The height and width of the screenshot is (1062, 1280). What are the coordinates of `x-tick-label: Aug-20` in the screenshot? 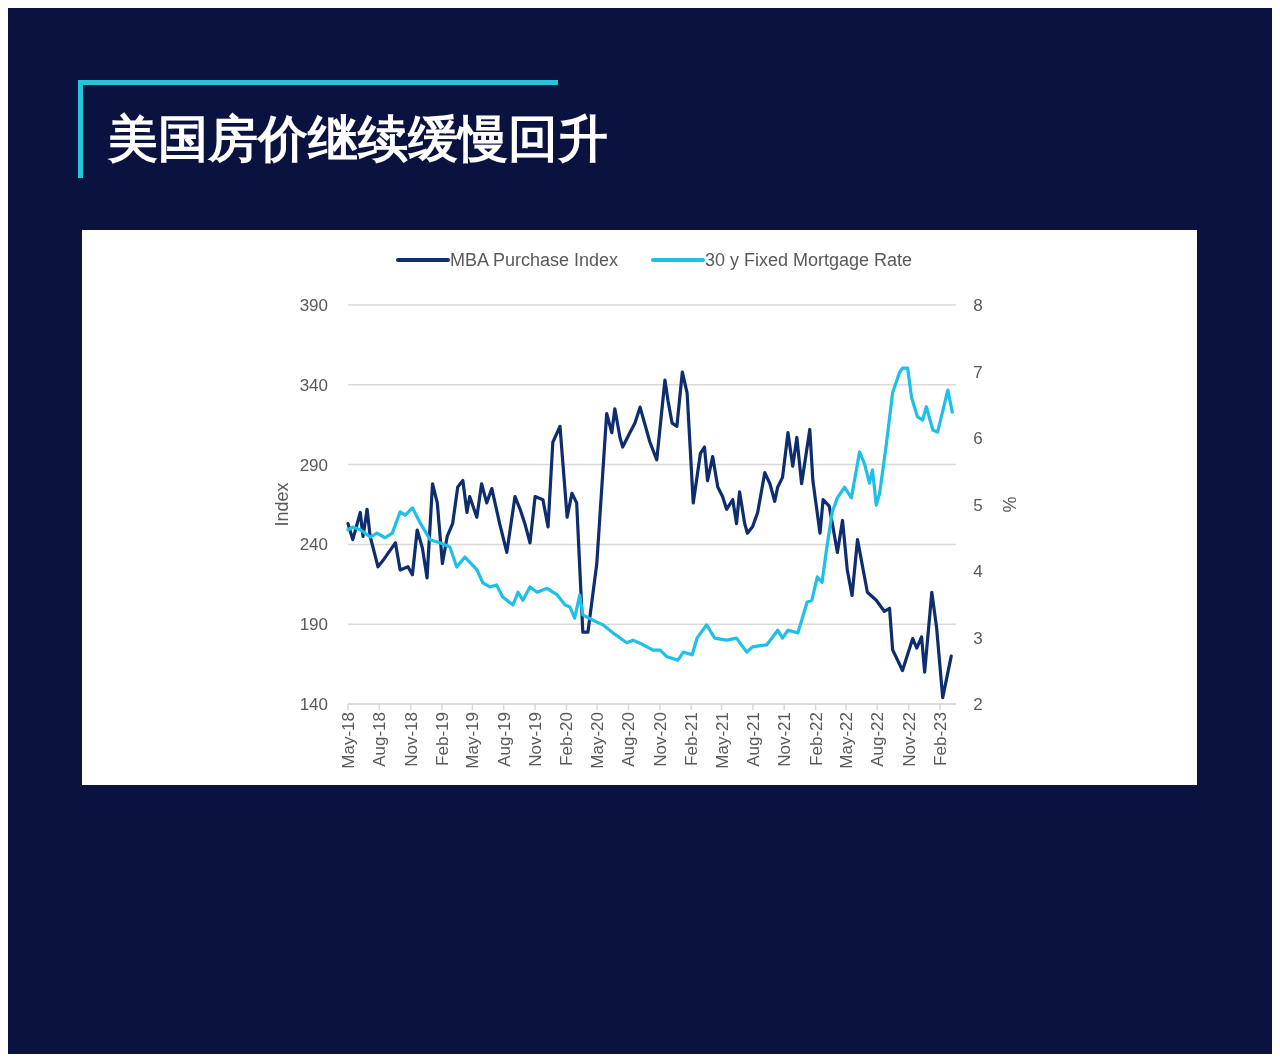 It's located at (629, 739).